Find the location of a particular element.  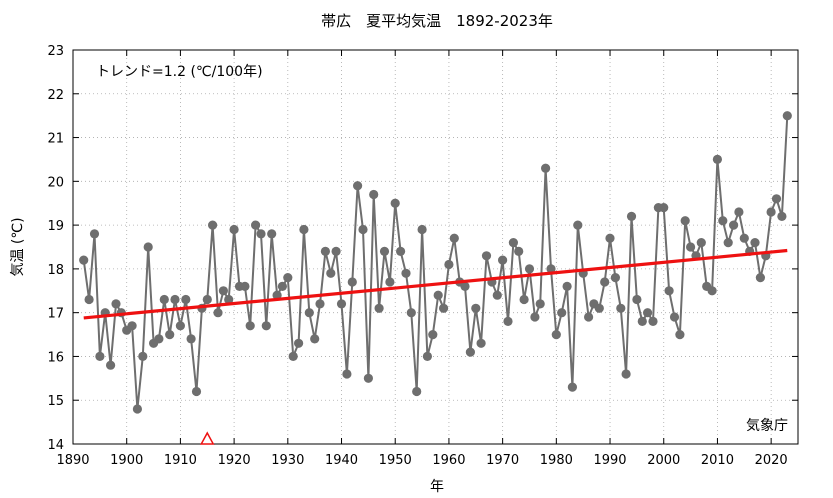

y-tick-label: 20 is located at coordinates (55, 182).